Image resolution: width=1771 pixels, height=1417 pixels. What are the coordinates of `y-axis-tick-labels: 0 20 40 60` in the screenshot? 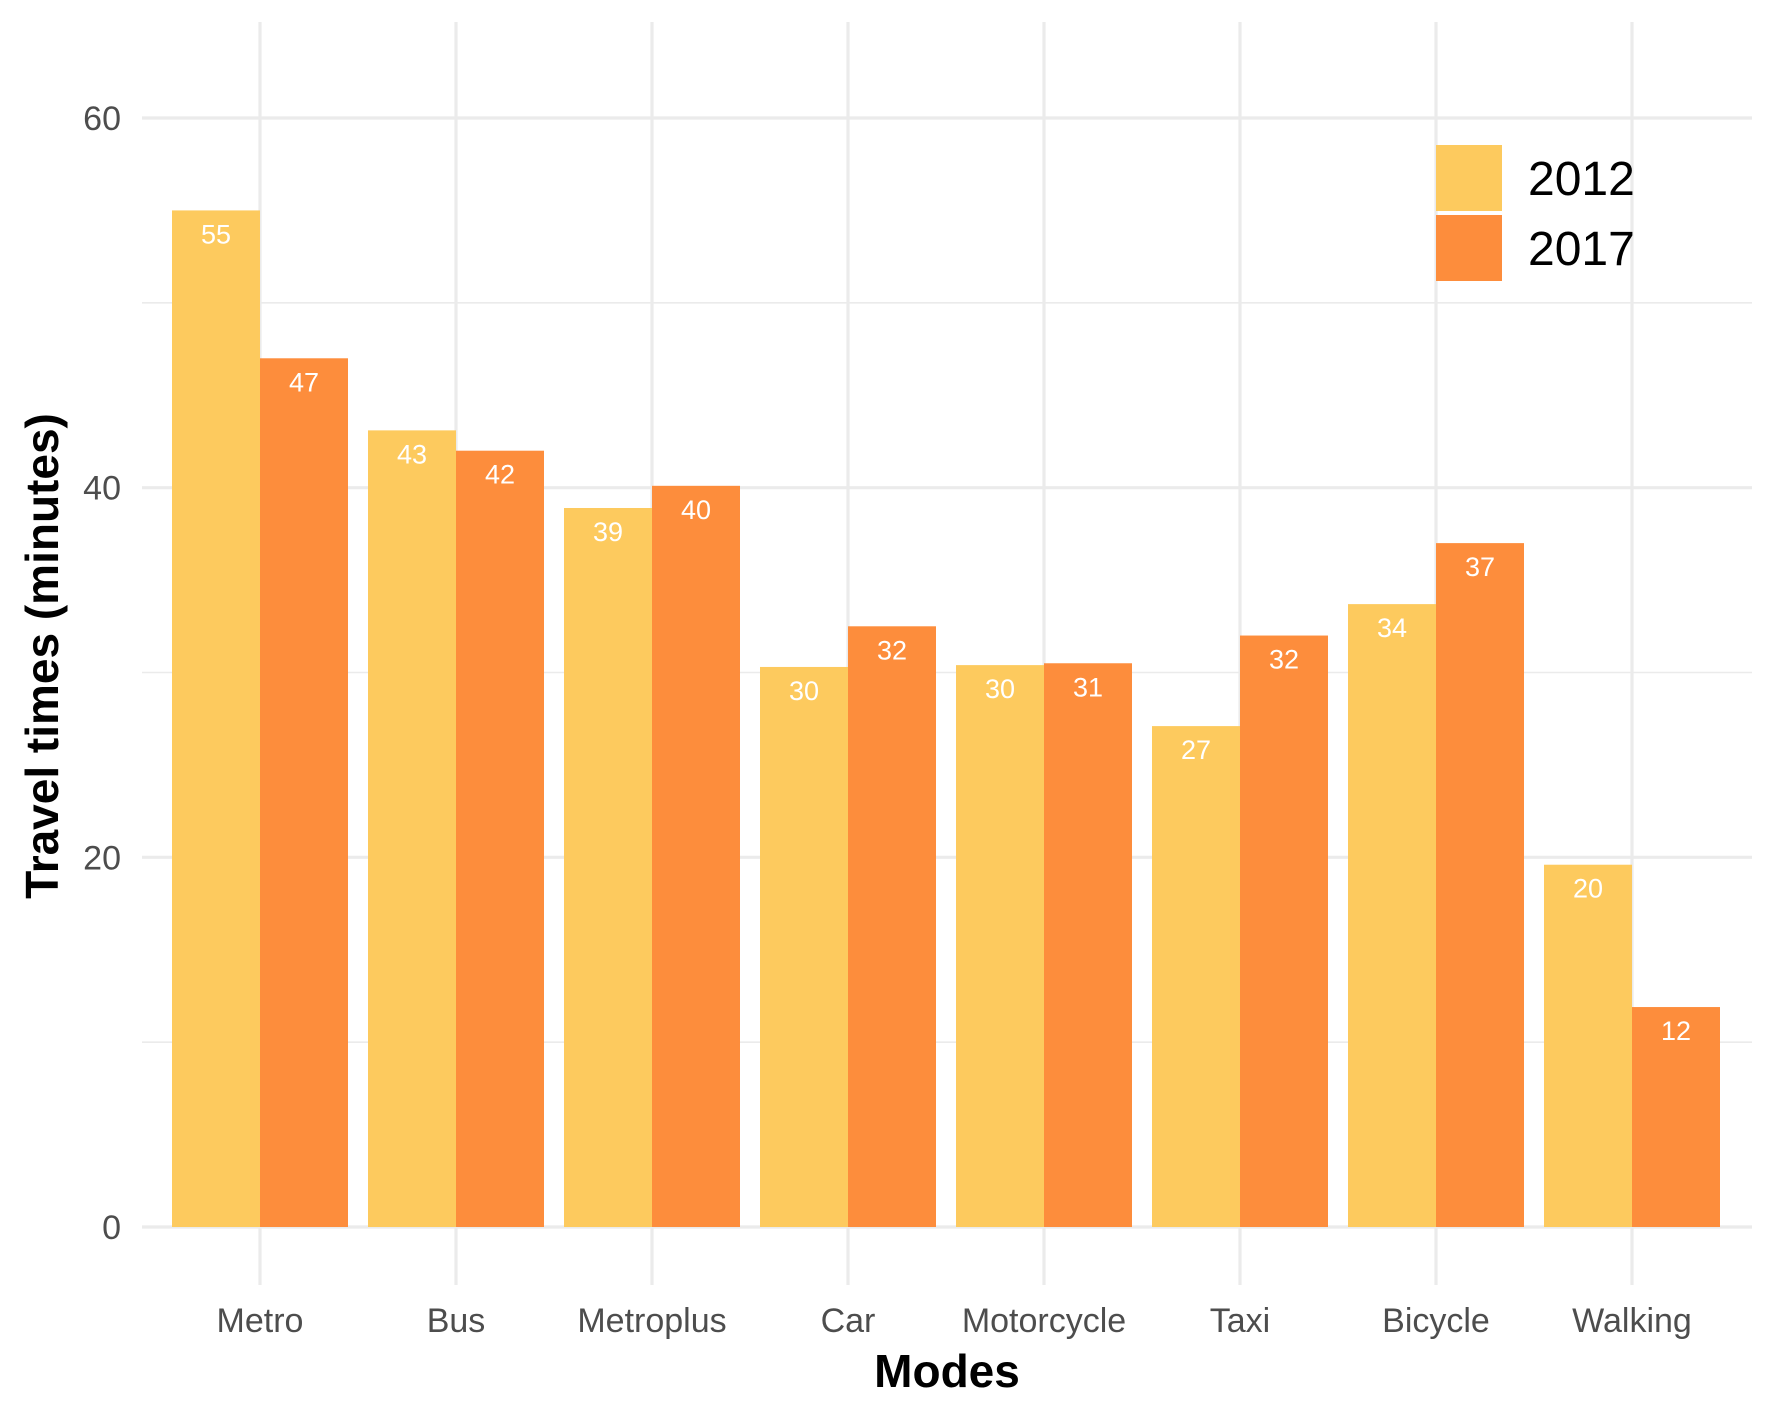 It's located at (102, 673).